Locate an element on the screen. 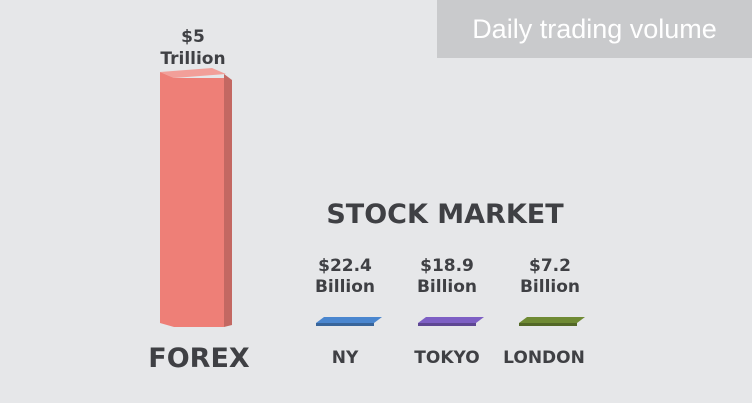 The height and width of the screenshot is (403, 752). bar-london is located at coordinates (552, 321).